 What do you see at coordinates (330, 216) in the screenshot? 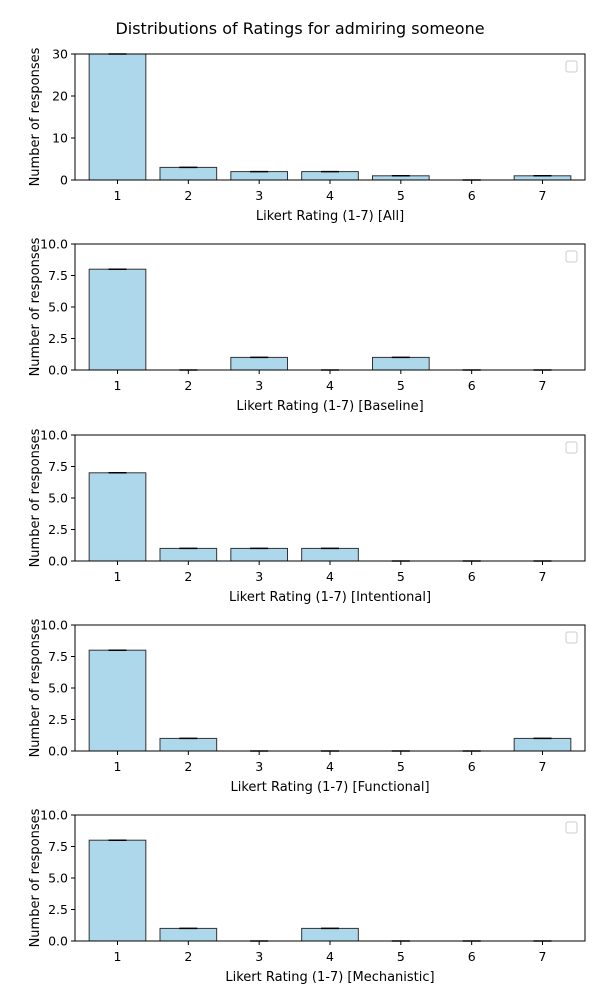
I see `x-axis-label: Likert Rating (1-7) [All]` at bounding box center [330, 216].